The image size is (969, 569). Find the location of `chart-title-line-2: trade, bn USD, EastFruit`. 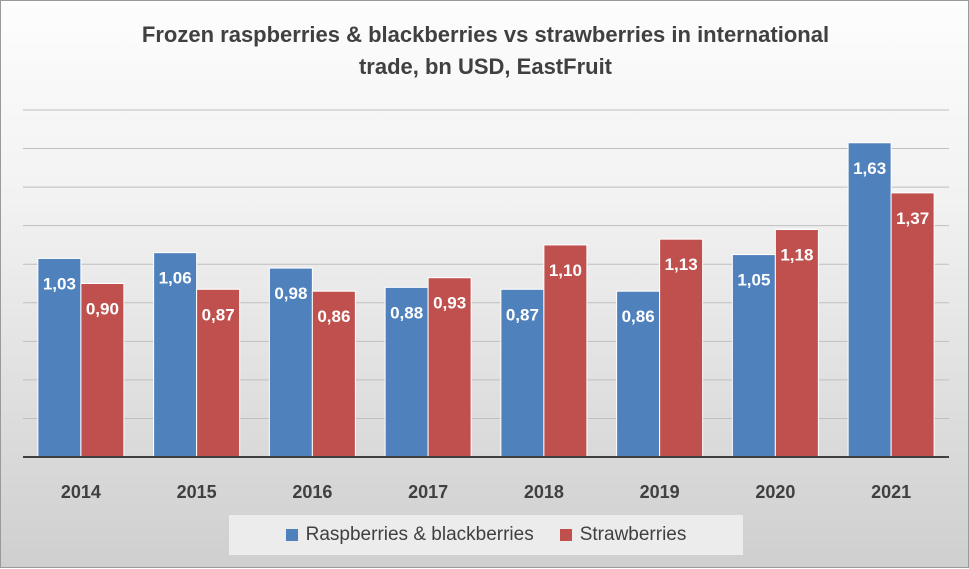

chart-title-line-2: trade, bn USD, EastFruit is located at coordinates (485, 66).